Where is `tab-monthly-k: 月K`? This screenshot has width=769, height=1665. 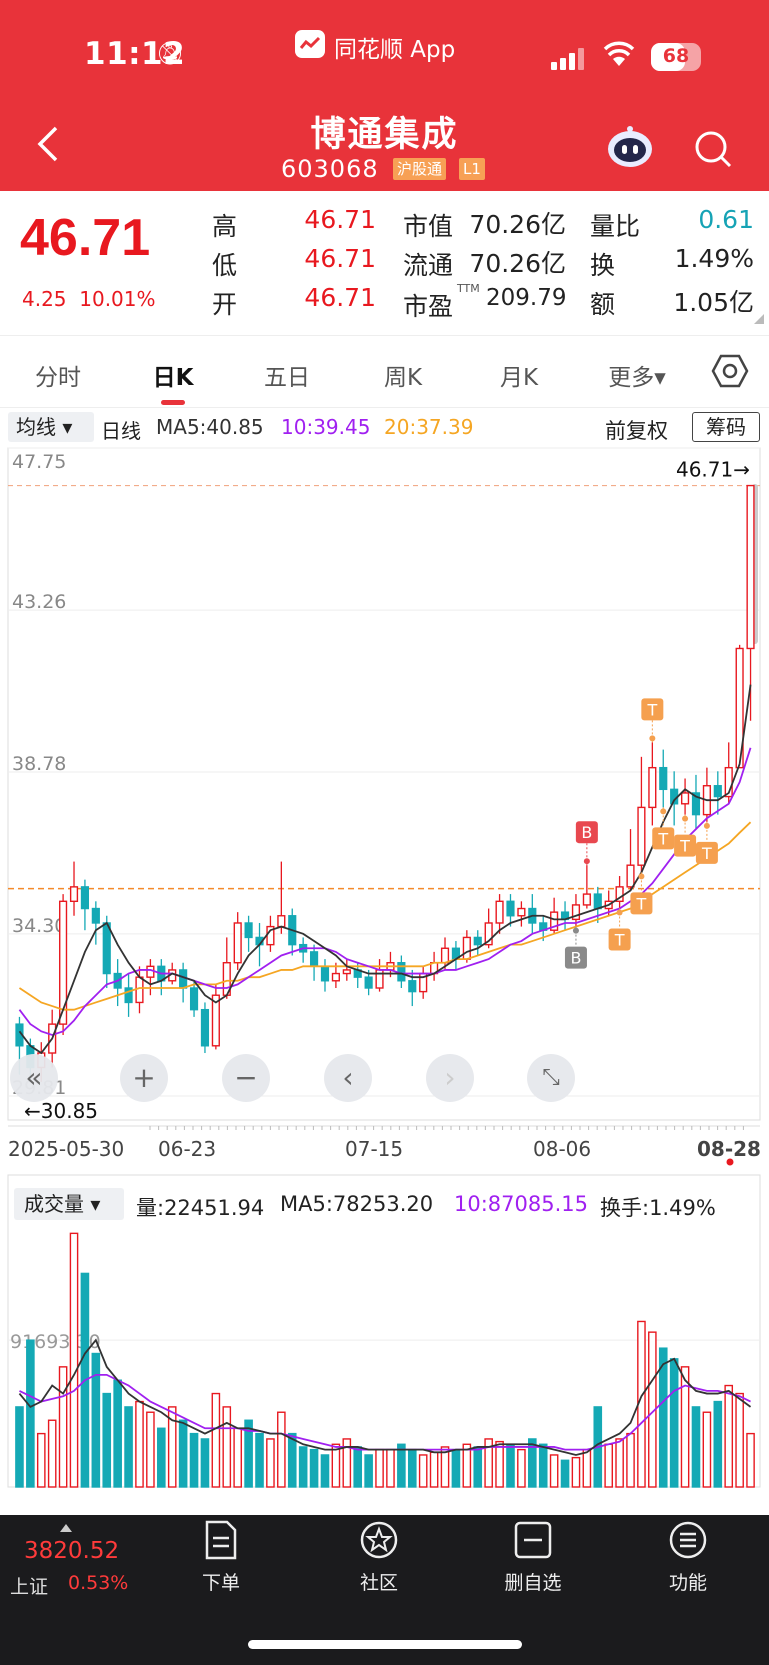 tab-monthly-k: 月K is located at coordinates (519, 378).